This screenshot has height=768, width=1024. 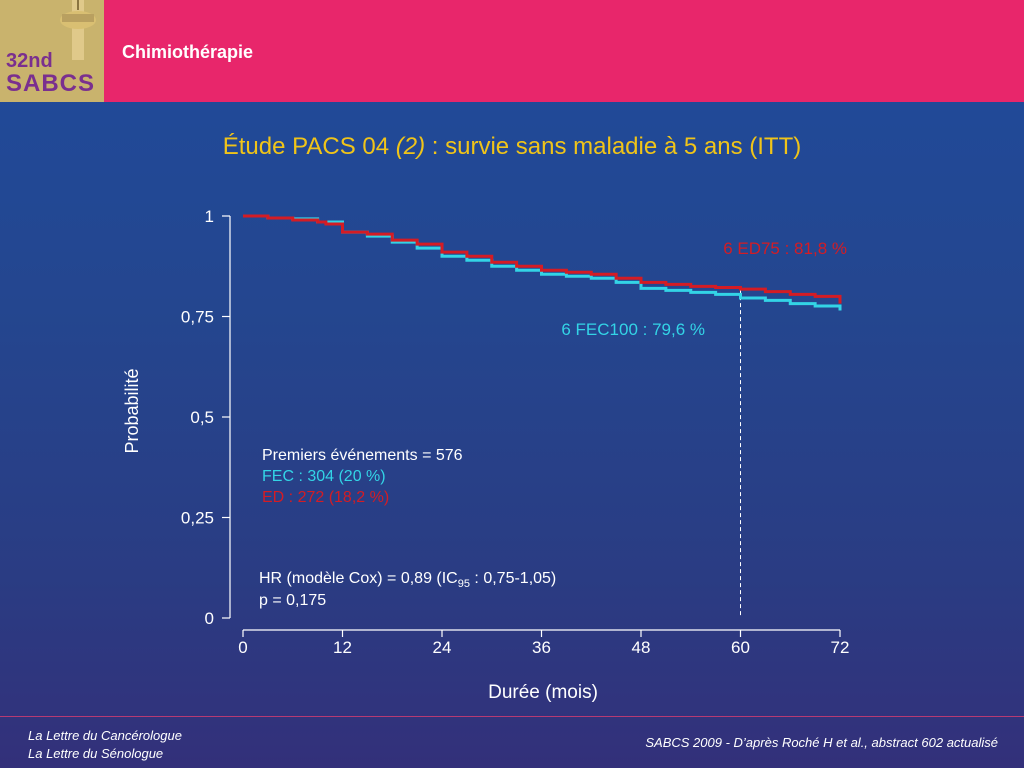 What do you see at coordinates (464, 584) in the screenshot?
I see `hr-sub: 95` at bounding box center [464, 584].